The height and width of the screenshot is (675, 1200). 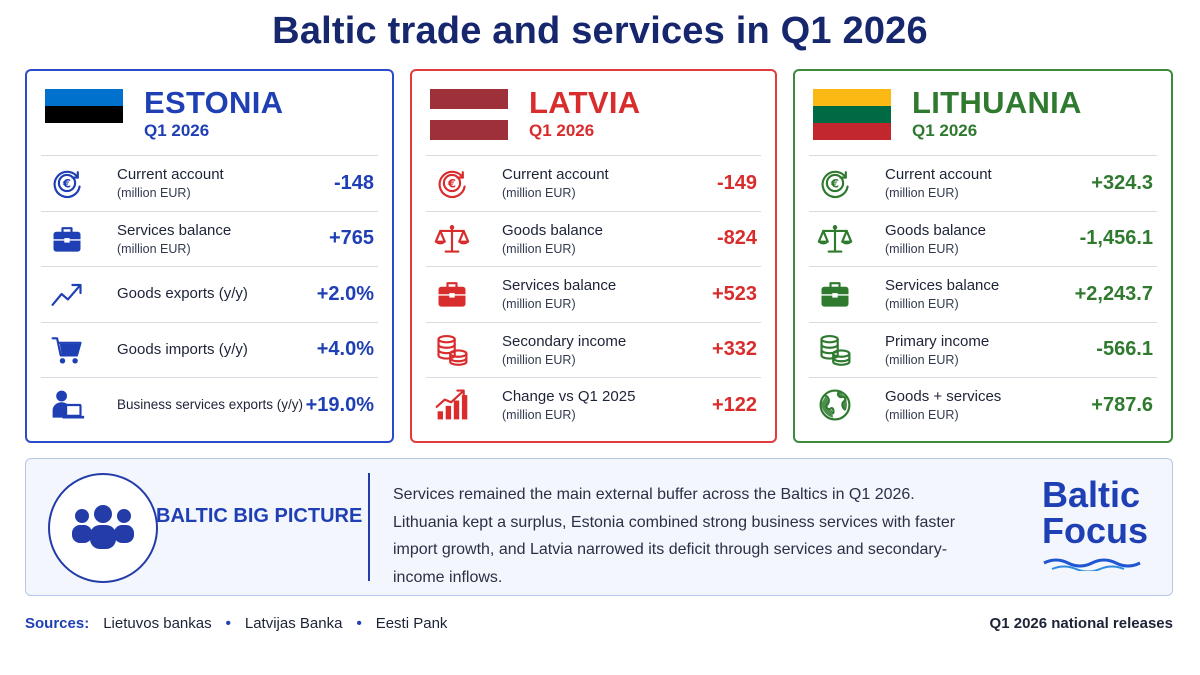 What do you see at coordinates (214, 102) in the screenshot?
I see `country-name: ESTONIA` at bounding box center [214, 102].